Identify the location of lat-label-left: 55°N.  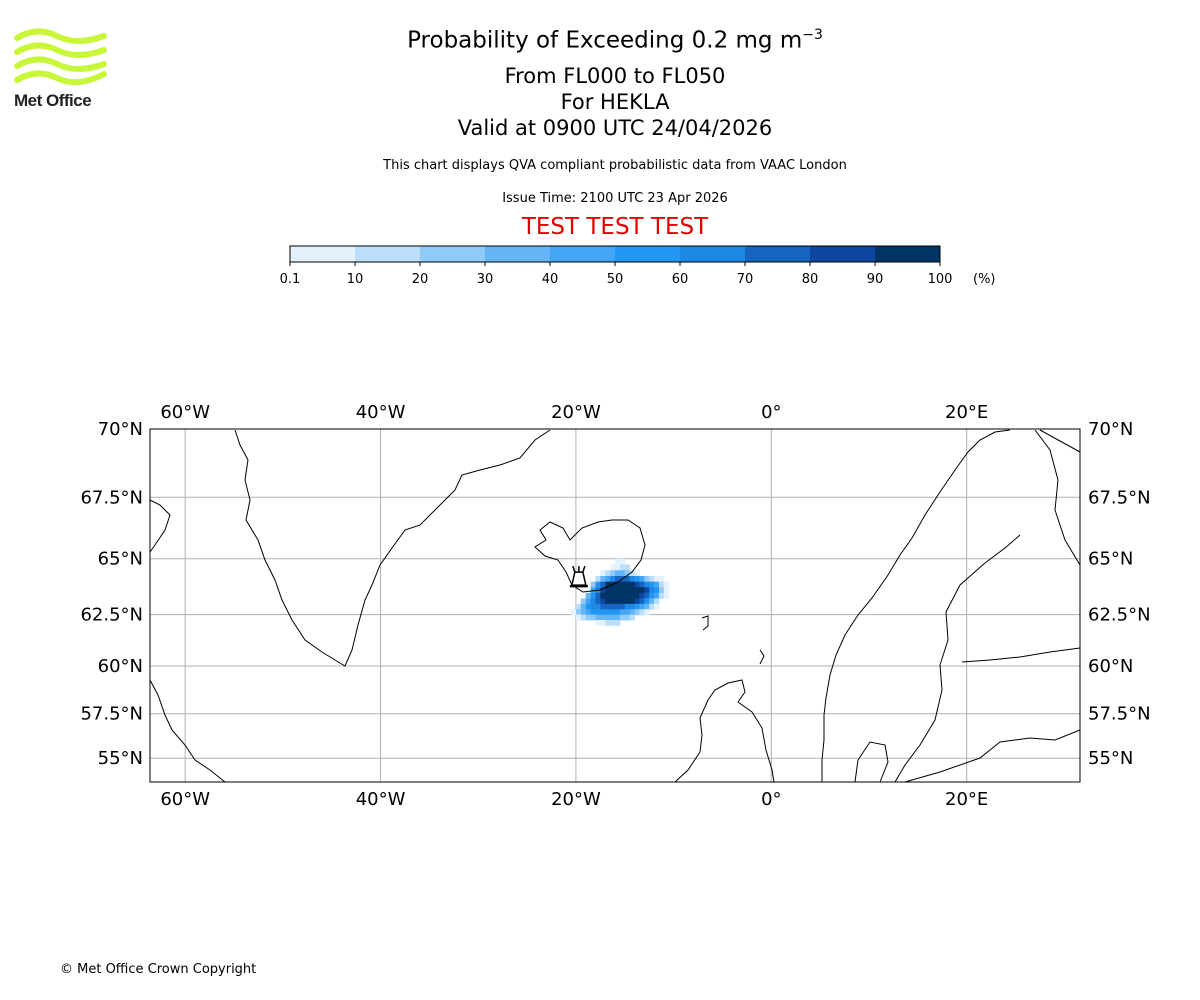
(120, 758).